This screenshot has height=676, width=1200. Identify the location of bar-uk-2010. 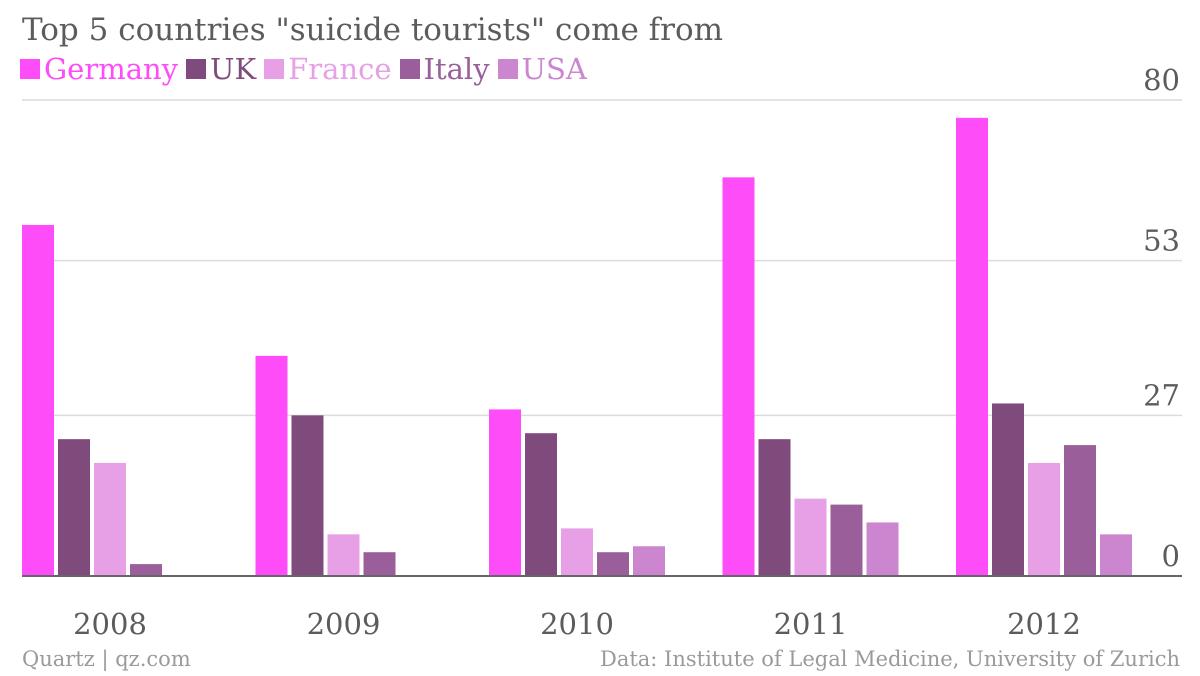
(541, 504).